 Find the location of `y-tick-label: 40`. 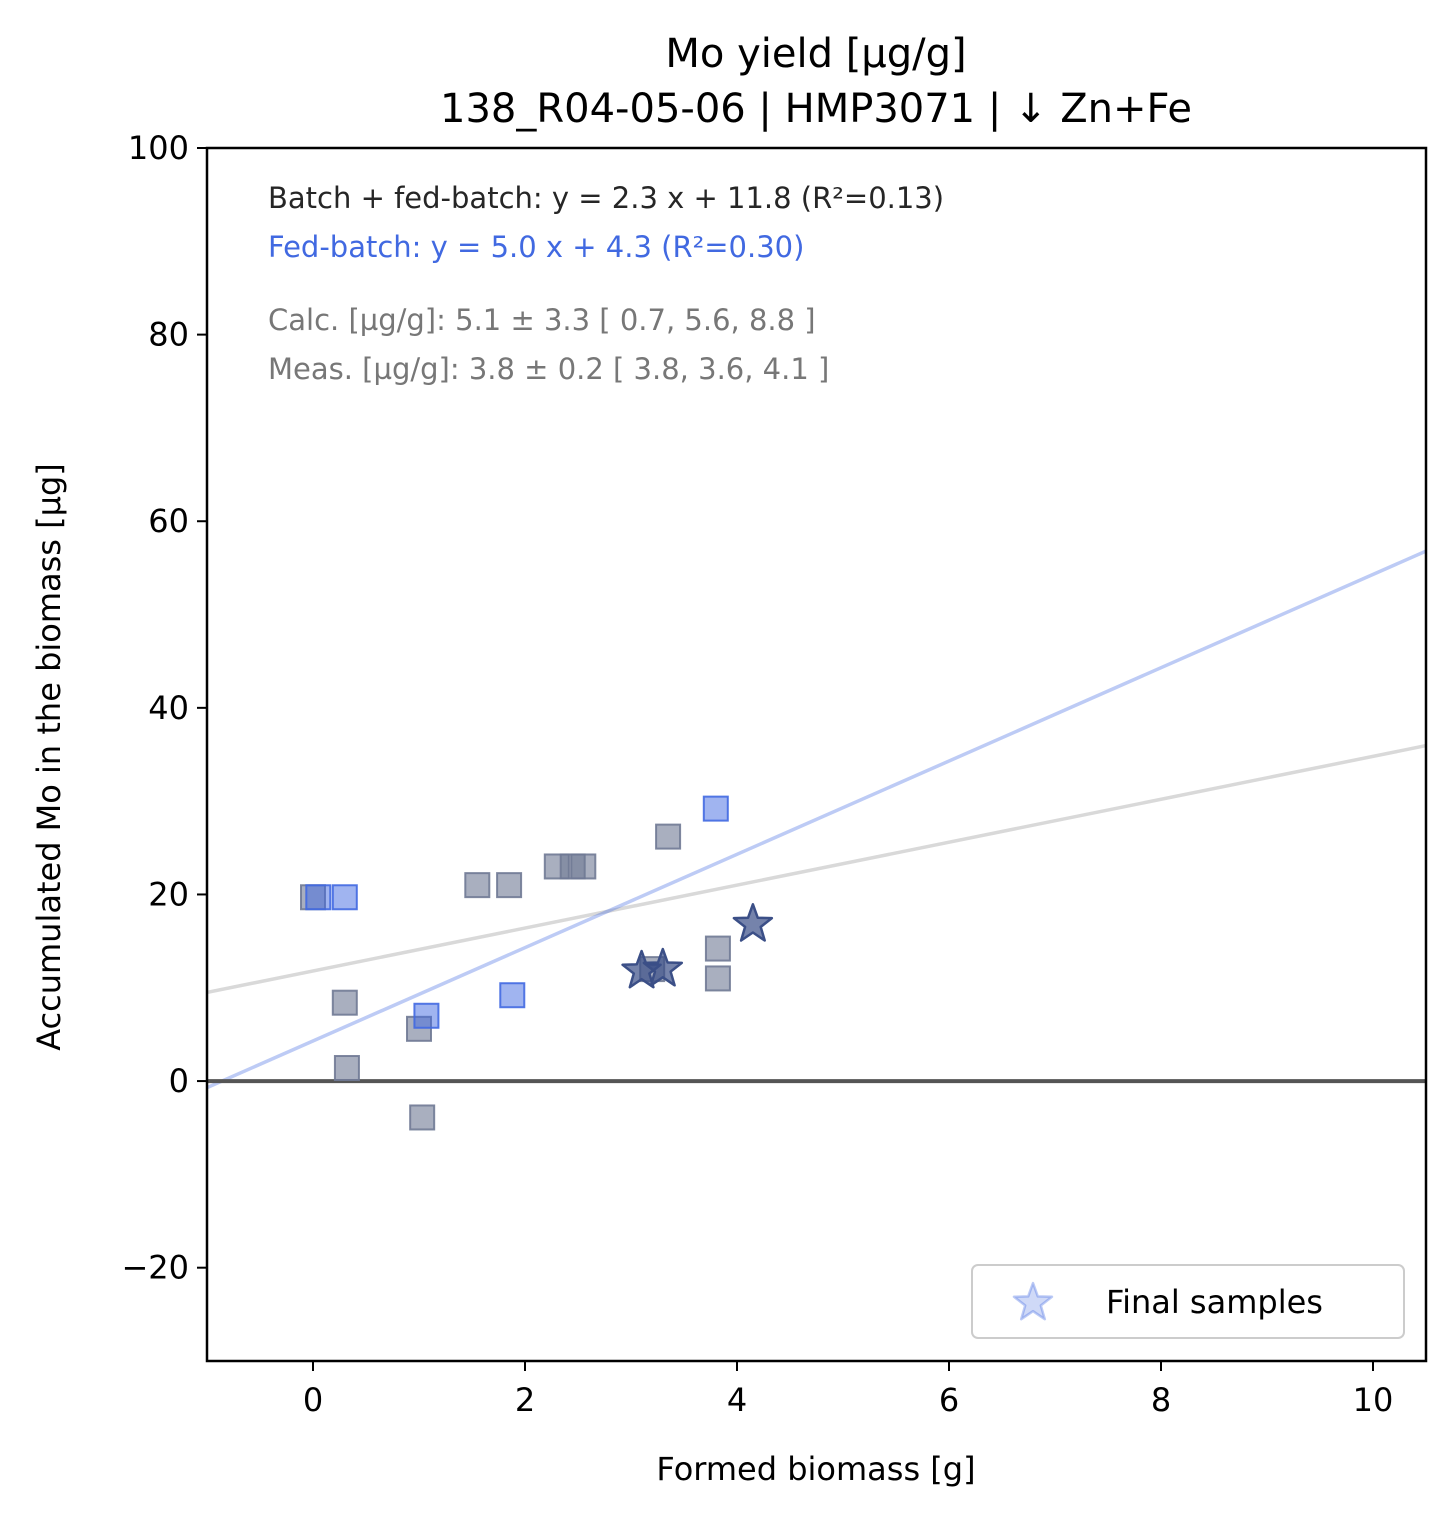

y-tick-label: 40 is located at coordinates (168, 708).